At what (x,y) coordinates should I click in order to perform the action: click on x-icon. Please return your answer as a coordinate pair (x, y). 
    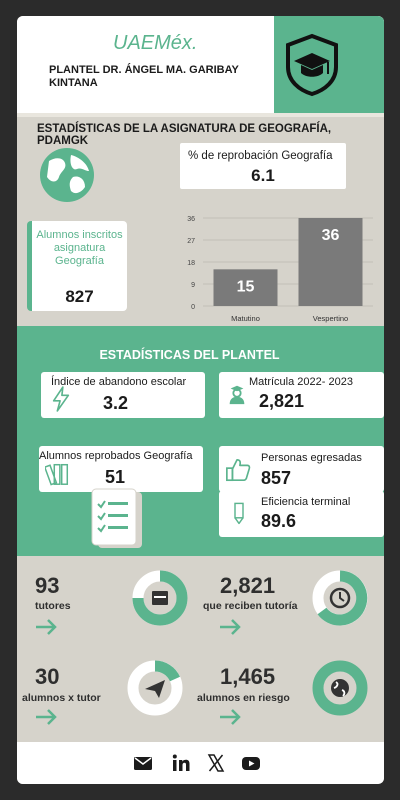
    Looking at the image, I should click on (216, 763).